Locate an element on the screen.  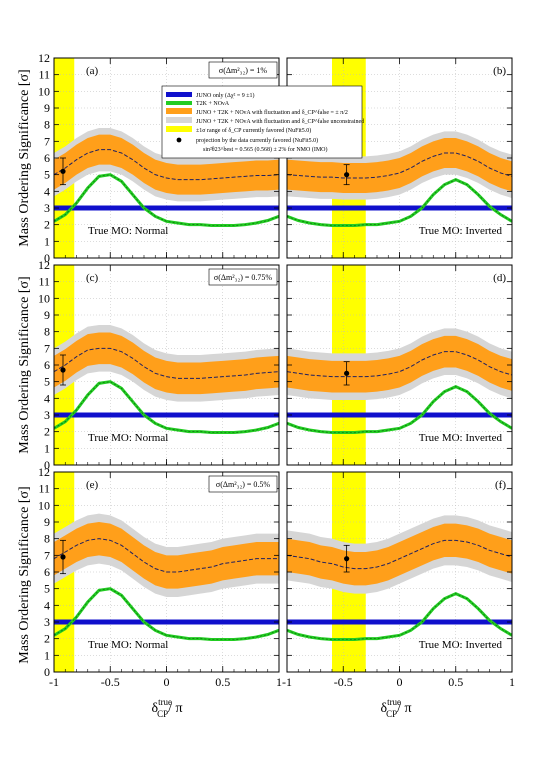
y-axis-title-middle: Mass Ordering Significance [σ] is located at coordinates (24, 364).